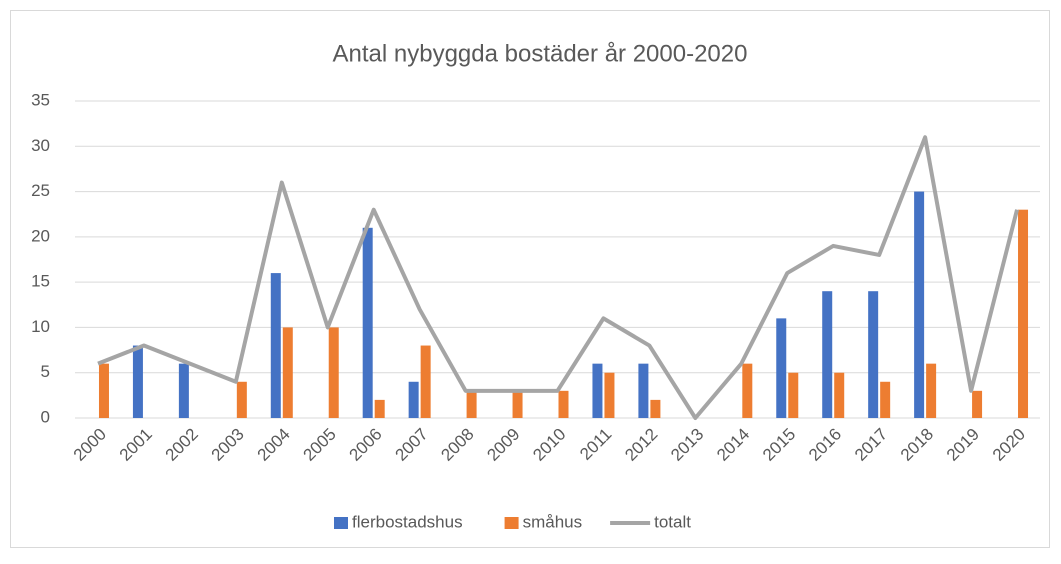 The image size is (1061, 564). What do you see at coordinates (672, 521) in the screenshot?
I see `legend-label: totalt` at bounding box center [672, 521].